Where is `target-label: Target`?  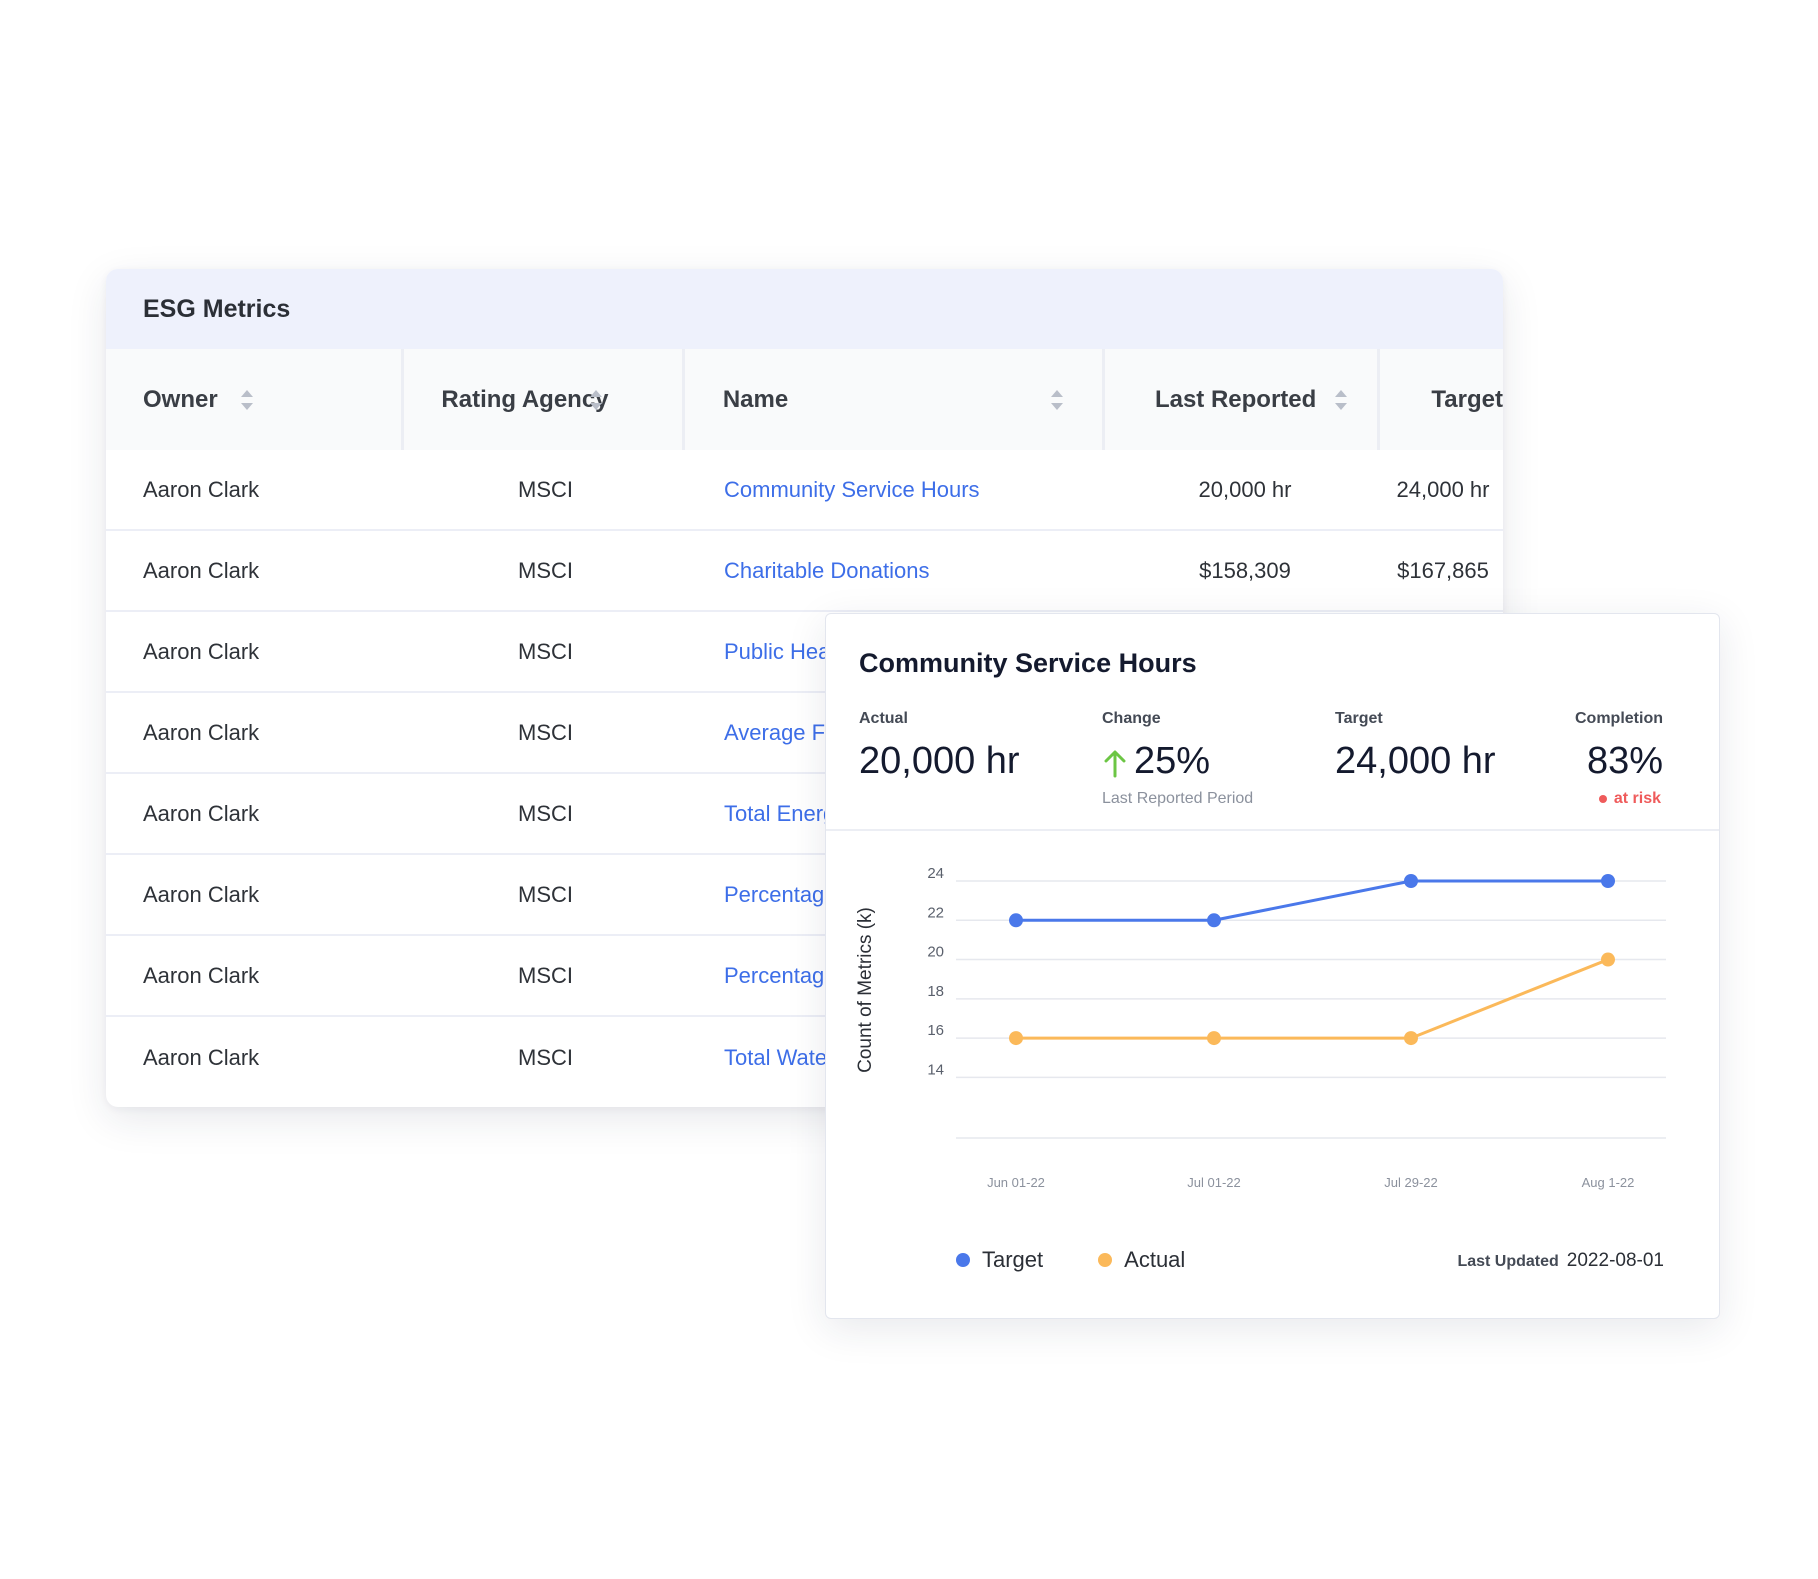
target-label: Target is located at coordinates (1359, 718).